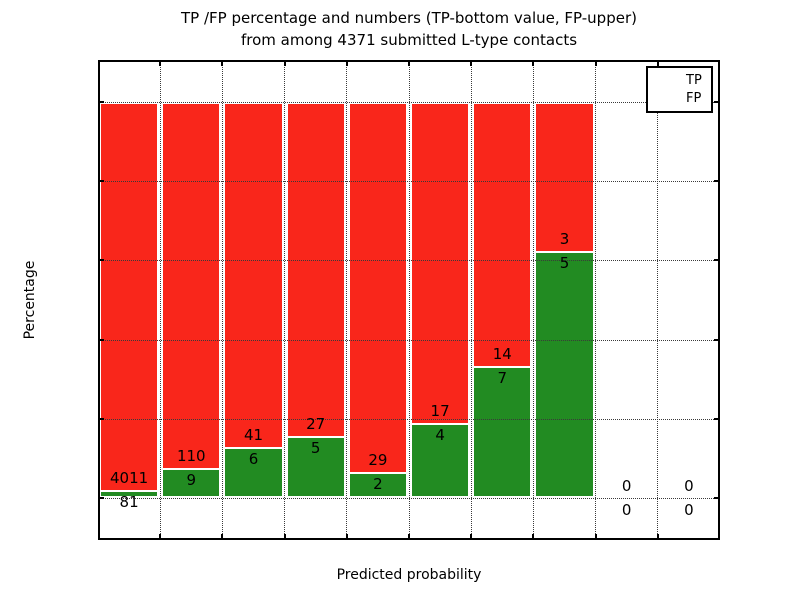  What do you see at coordinates (440, 434) in the screenshot?
I see `bar-label-tp: 4` at bounding box center [440, 434].